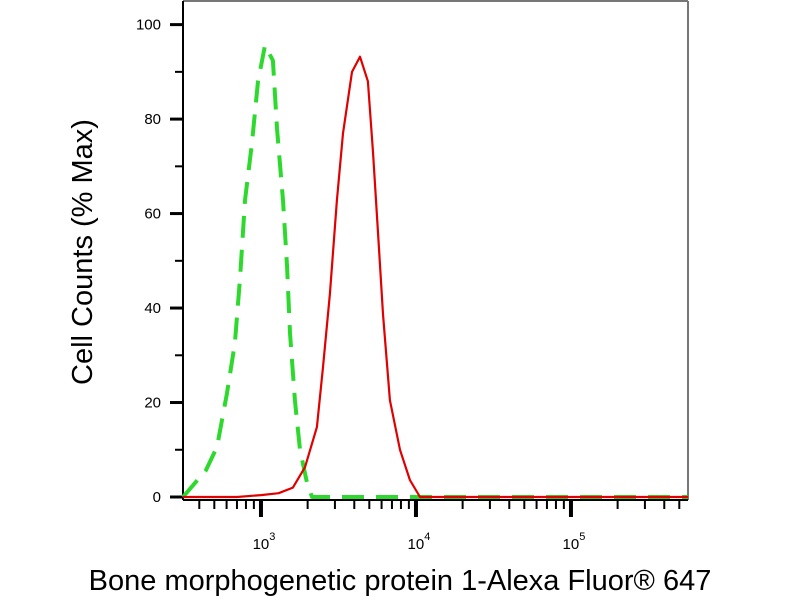 The width and height of the screenshot is (800, 600). Describe the element at coordinates (574, 542) in the screenshot. I see `x-tick-label: 10⁵` at that location.